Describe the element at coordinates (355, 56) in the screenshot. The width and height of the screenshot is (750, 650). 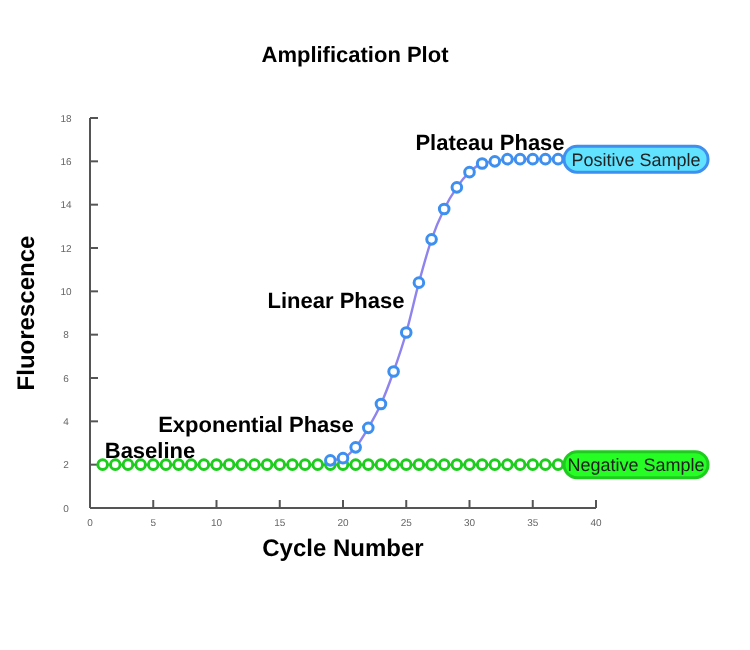
I see `chart-title: Amplification Plot` at that location.